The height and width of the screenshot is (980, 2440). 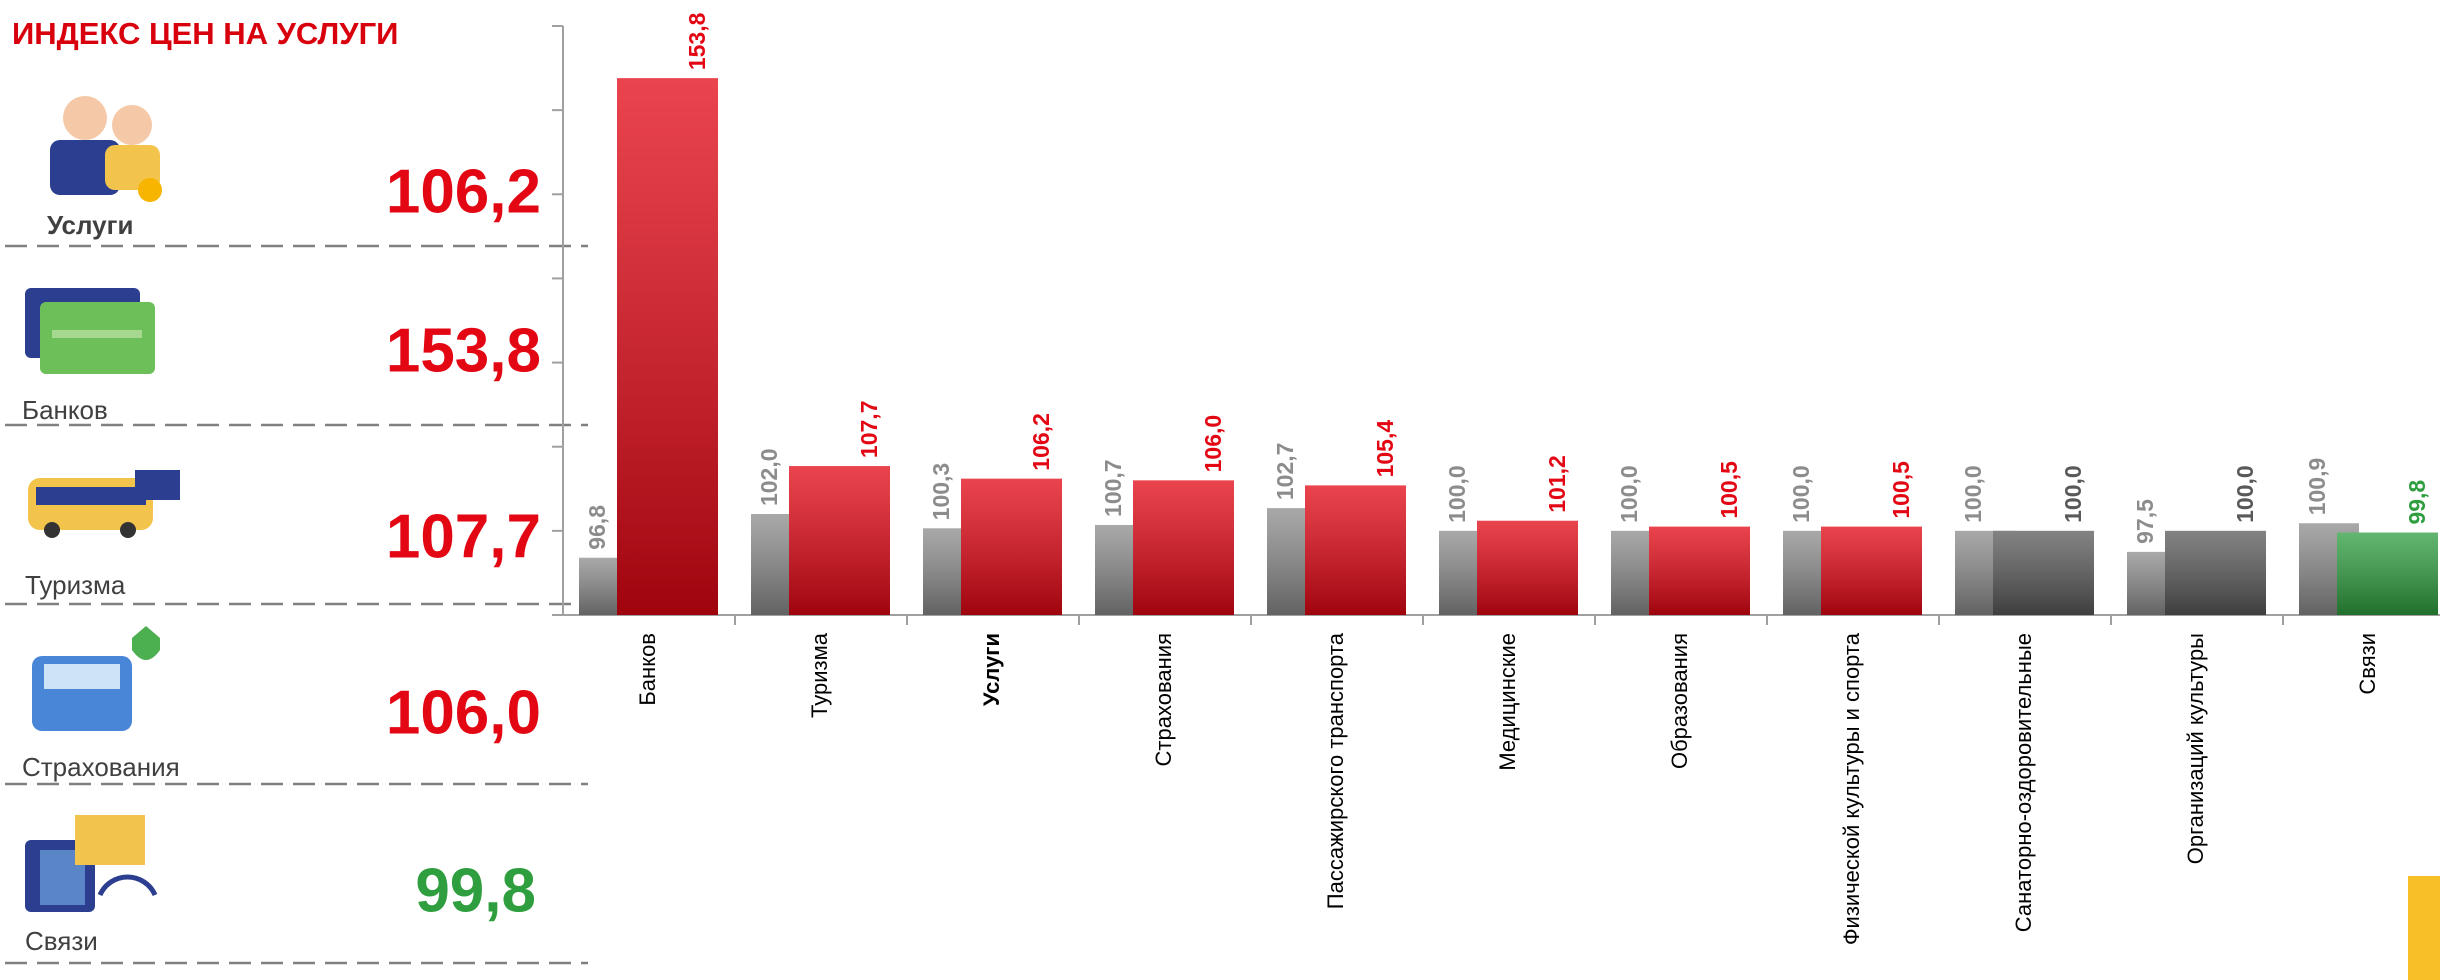 I want to click on x-tick-label: Пассажирского транспорта, so click(x=1335, y=770).